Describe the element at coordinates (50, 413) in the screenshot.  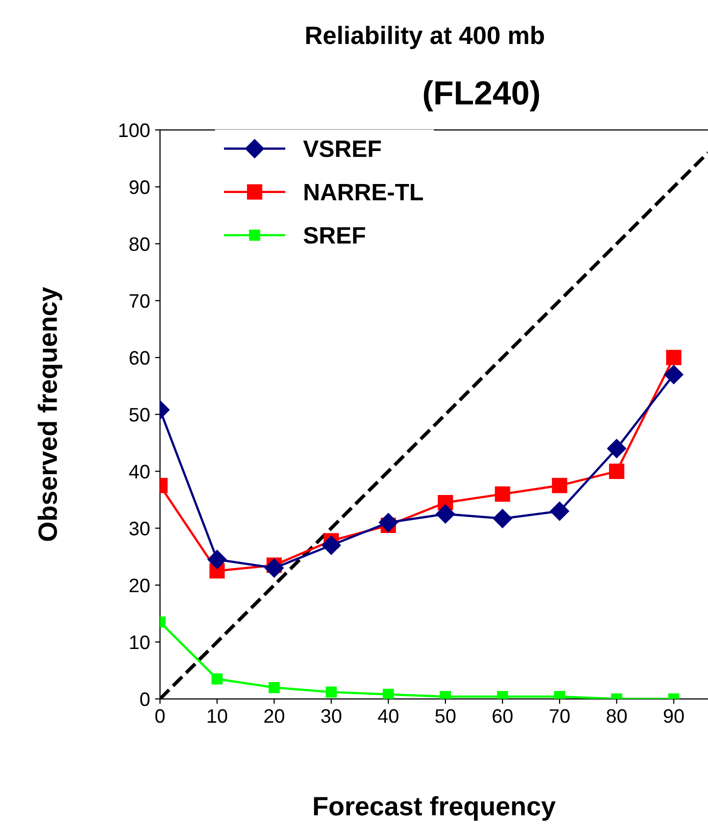
I see `y-axis-title: Observed frequency` at that location.